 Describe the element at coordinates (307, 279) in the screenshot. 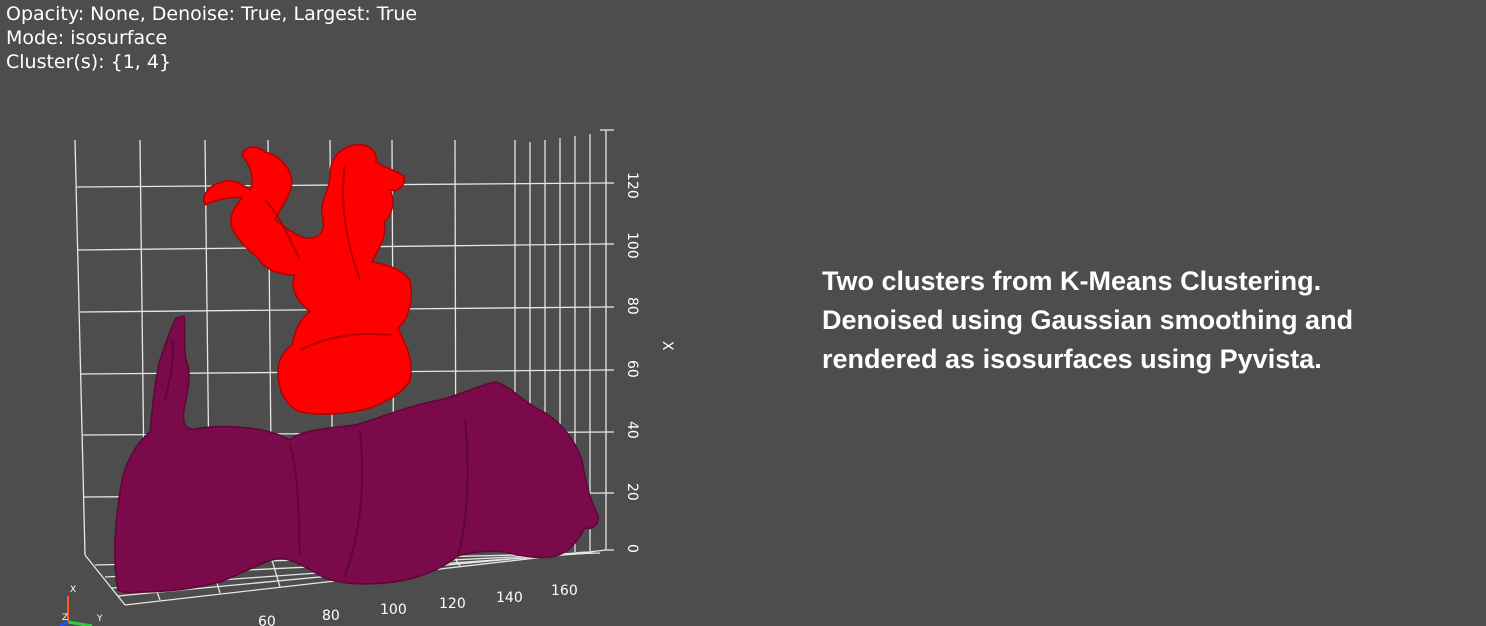

I see `cluster-red-surface` at that location.